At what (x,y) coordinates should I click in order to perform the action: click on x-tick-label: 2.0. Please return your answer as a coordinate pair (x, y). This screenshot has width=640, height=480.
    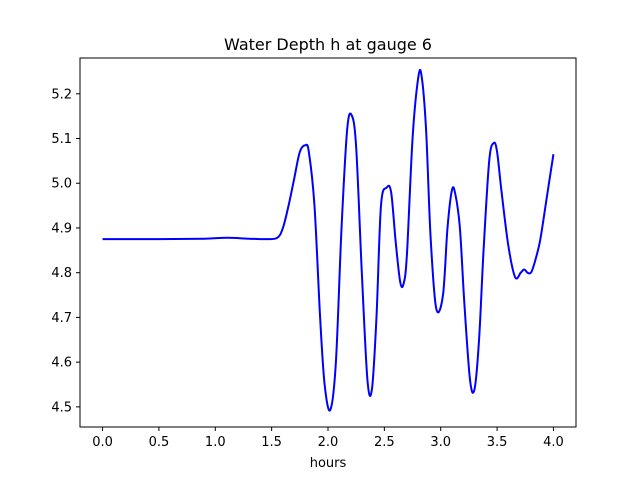
    Looking at the image, I should click on (328, 442).